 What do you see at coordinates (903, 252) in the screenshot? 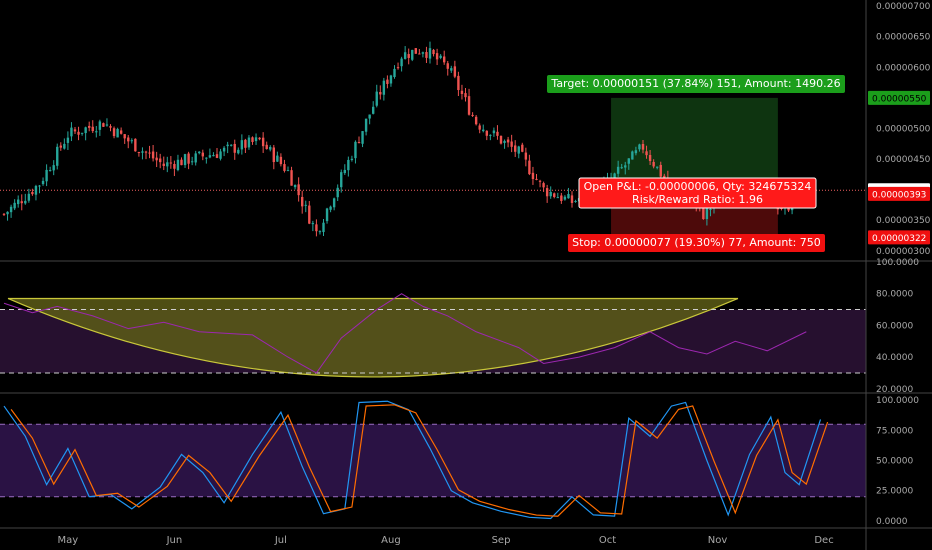
I see `price-tick-label: 0.00000300` at bounding box center [903, 252].